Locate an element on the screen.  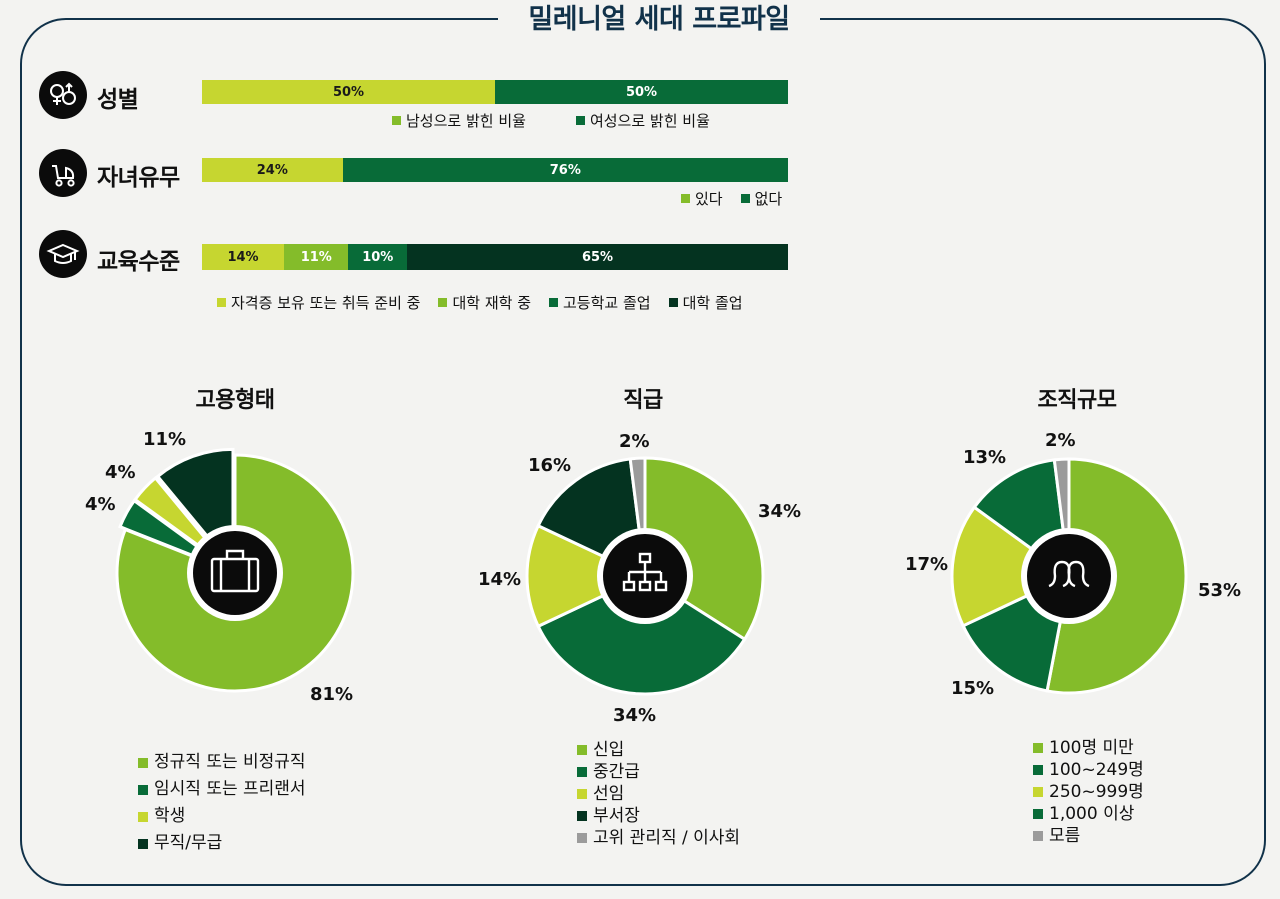
pie2-label-2: 17% is located at coordinates (927, 564).